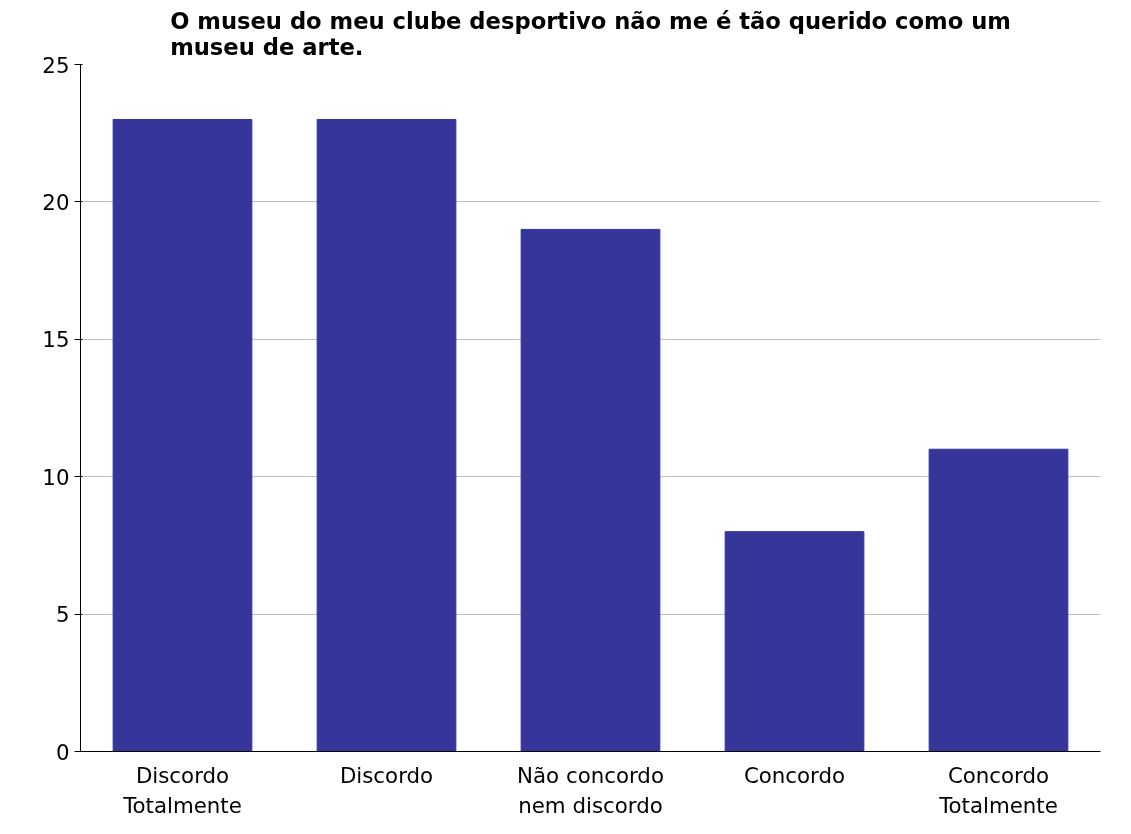 This screenshot has width=1131, height=834. Describe the element at coordinates (386, 775) in the screenshot. I see `x-tick-label: Discordo` at that location.